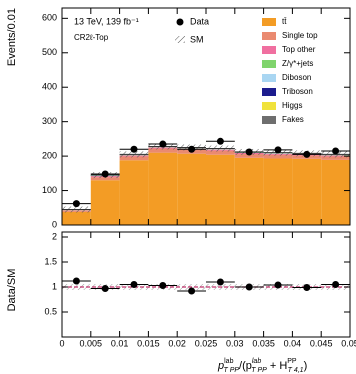 The image size is (356, 374). Describe the element at coordinates (296, 370) in the screenshot. I see `x-label-part: T 4,1` at that location.